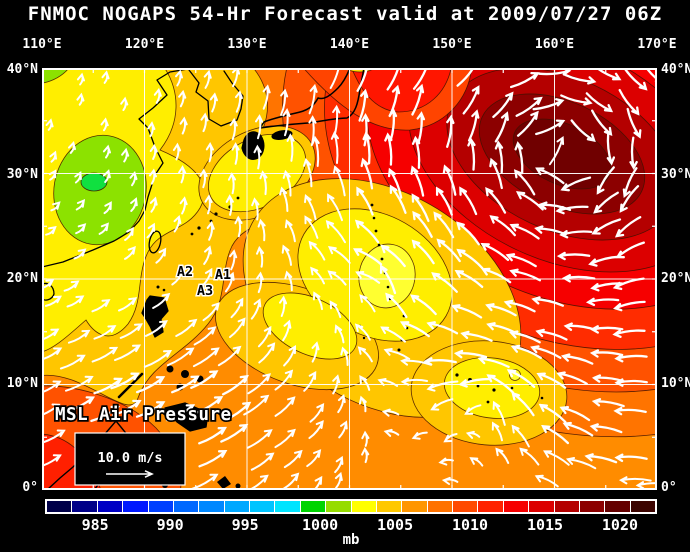  What do you see at coordinates (452, 44) in the screenshot?
I see `lon-label-150E: 150°E` at bounding box center [452, 44].